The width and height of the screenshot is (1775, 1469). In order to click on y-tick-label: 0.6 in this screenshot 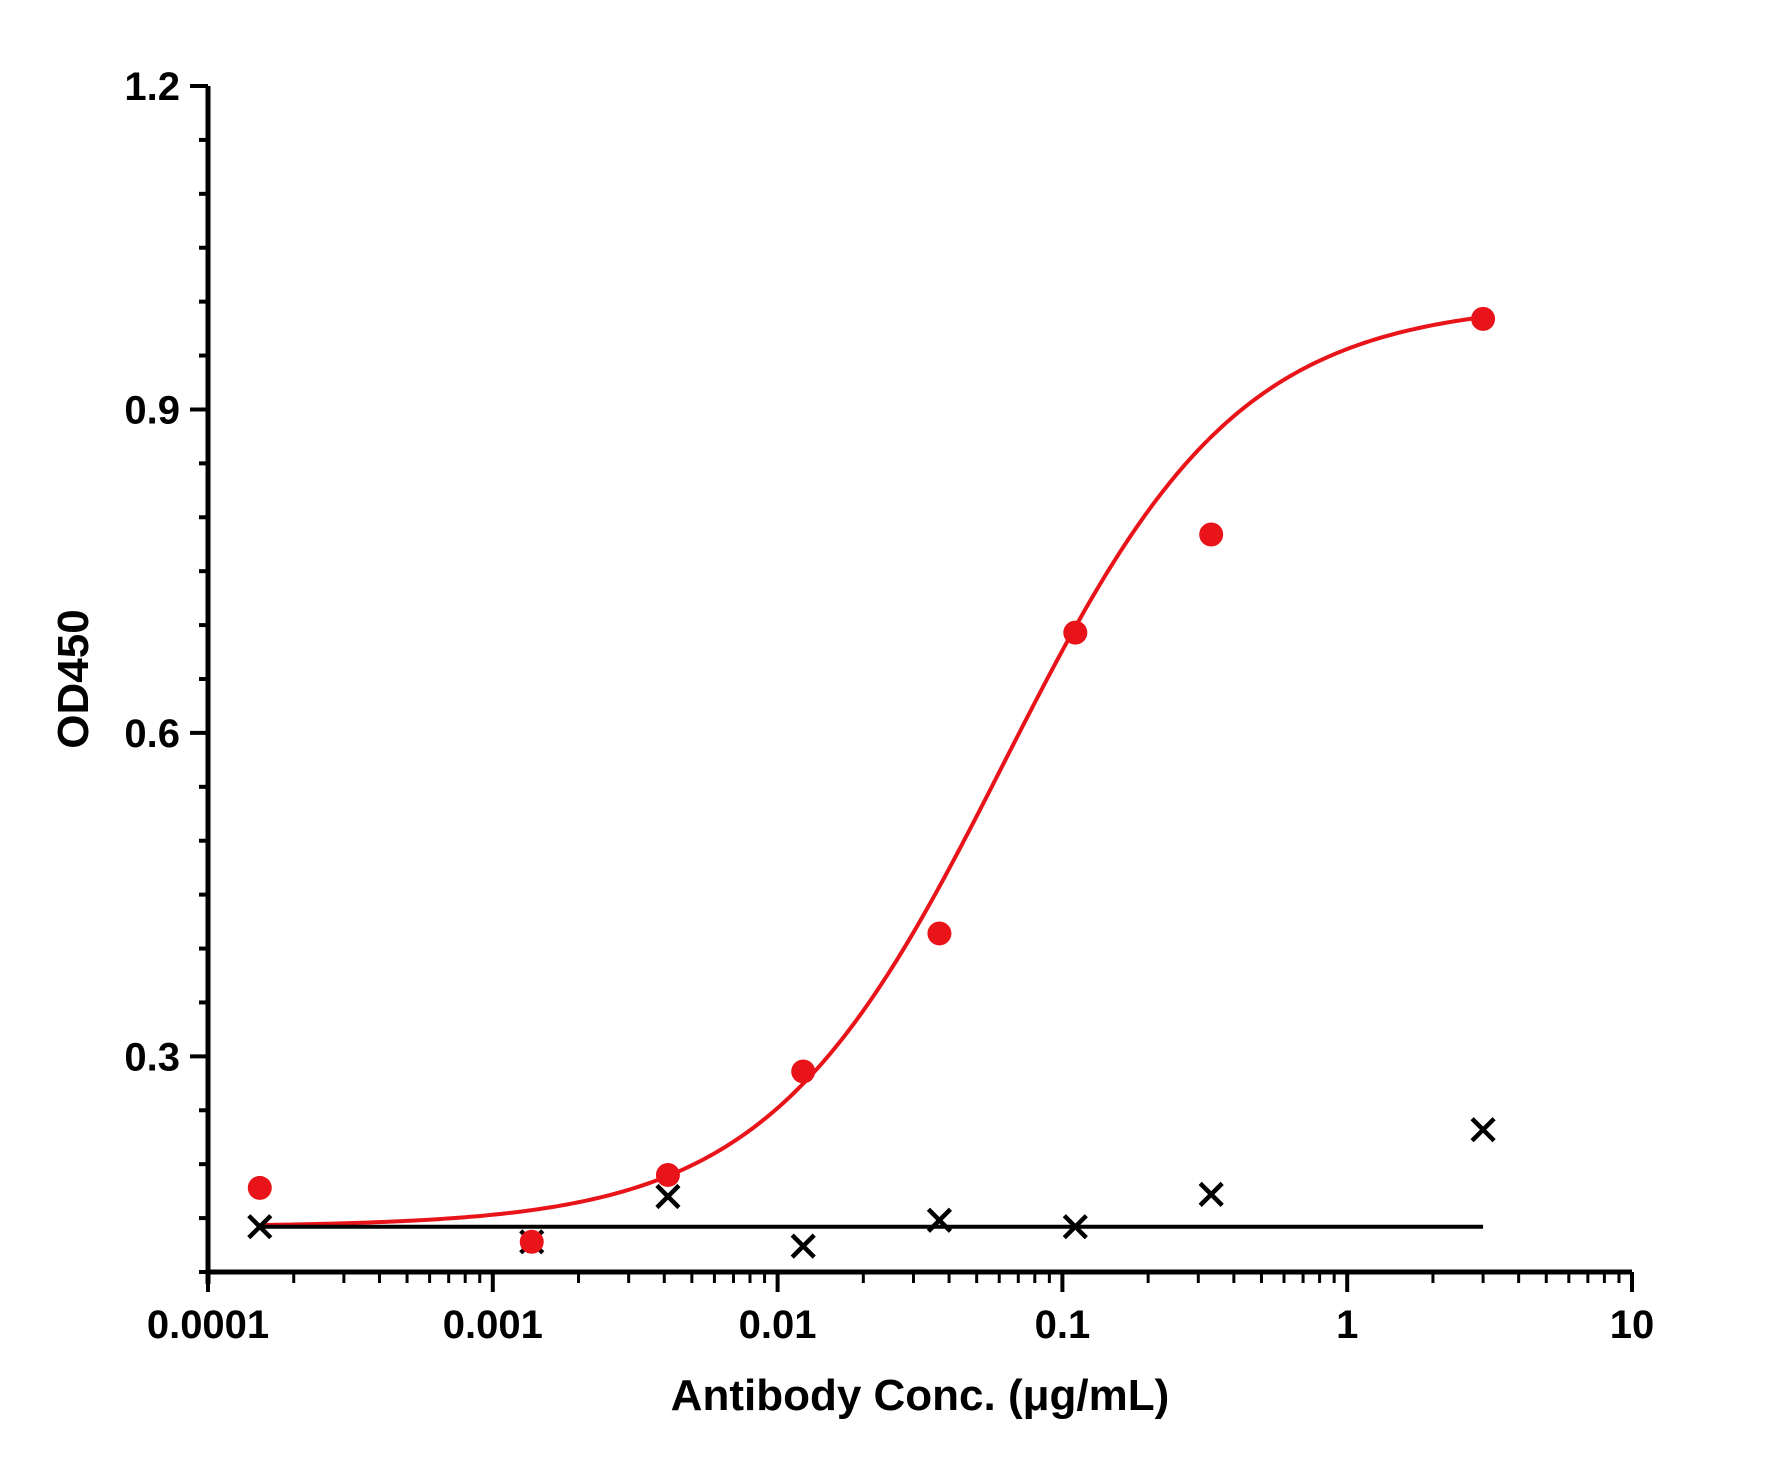, I will do `click(152, 734)`.